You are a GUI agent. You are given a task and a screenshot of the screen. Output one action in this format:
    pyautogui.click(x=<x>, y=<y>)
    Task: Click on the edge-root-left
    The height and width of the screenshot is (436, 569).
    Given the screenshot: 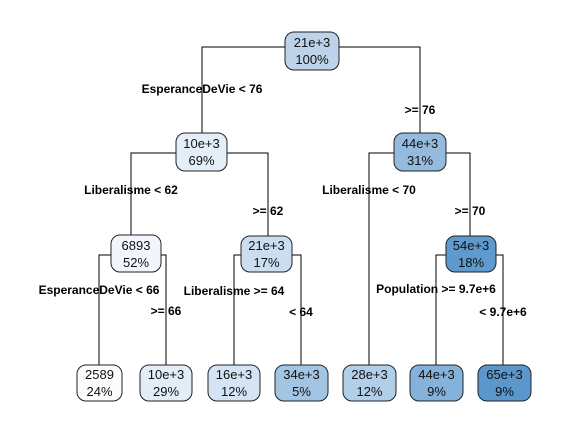 What is the action you would take?
    pyautogui.click(x=243, y=89)
    